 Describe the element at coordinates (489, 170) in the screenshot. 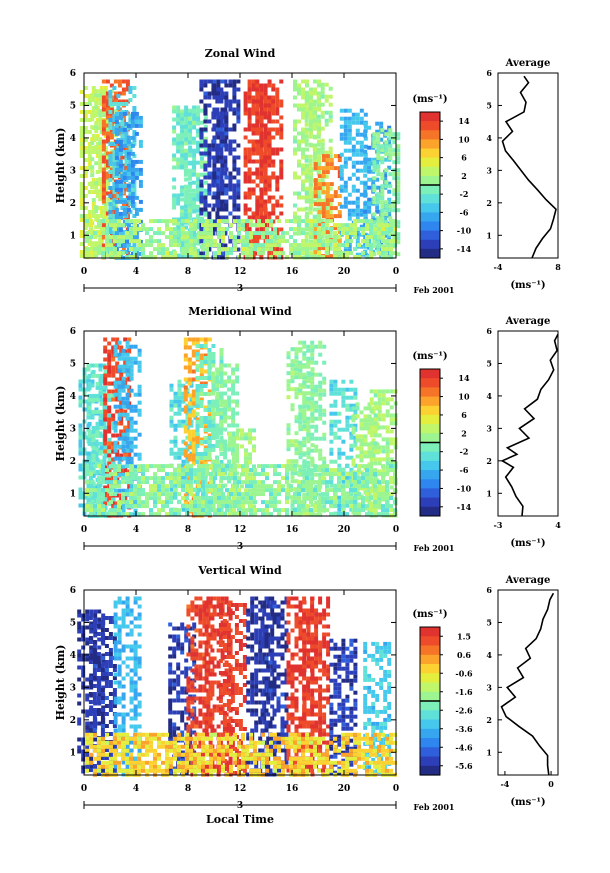

I see `average-y-tick-label: 3` at that location.